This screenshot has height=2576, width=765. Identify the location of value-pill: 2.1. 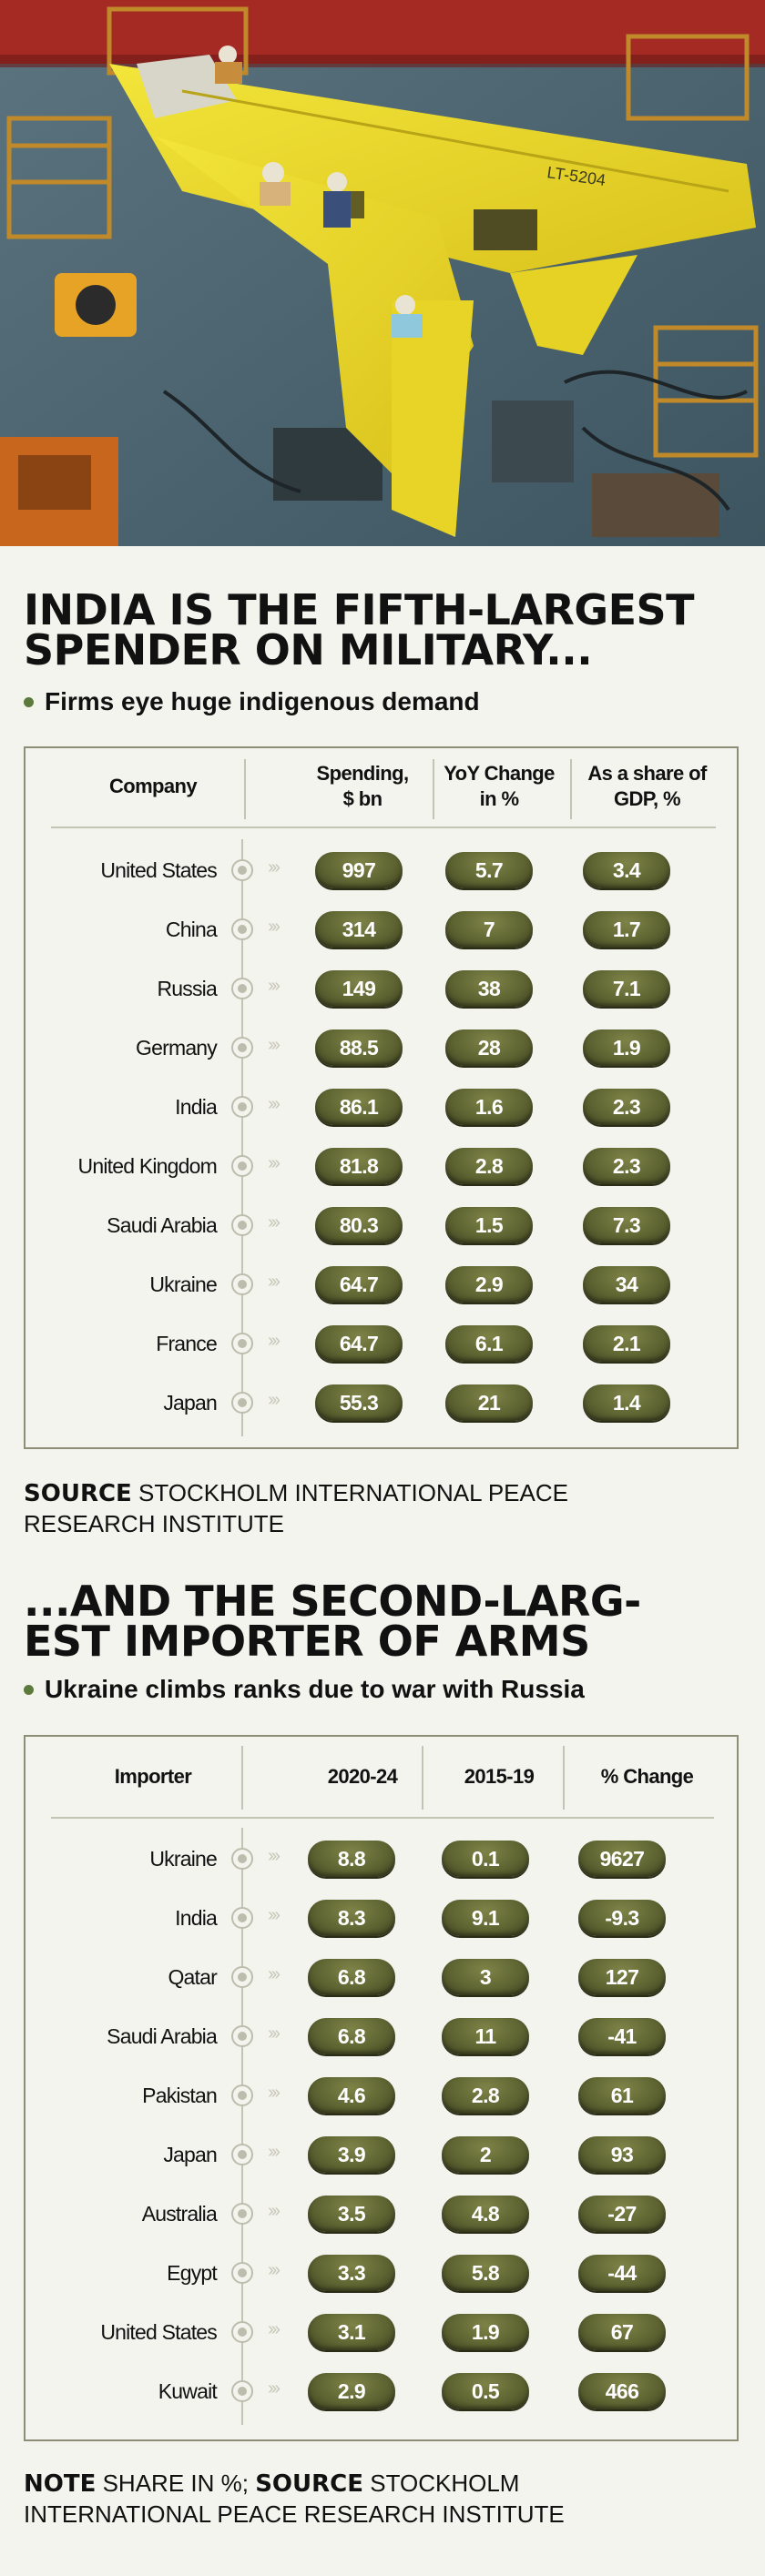
(626, 1343).